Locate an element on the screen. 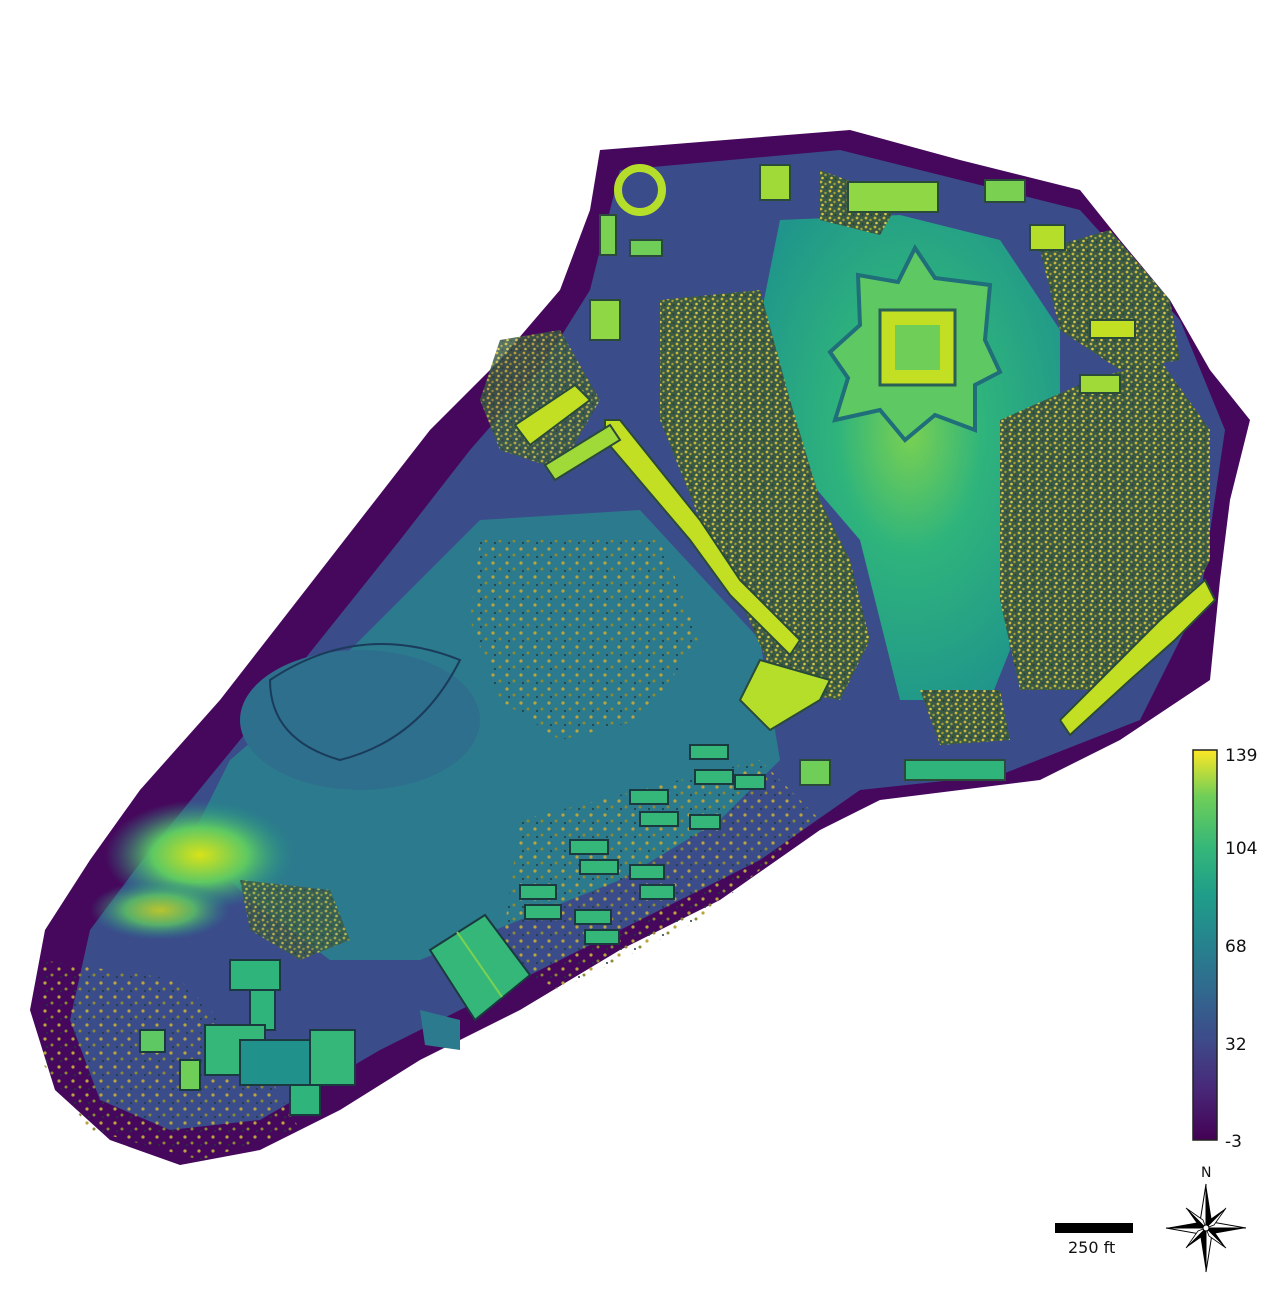 The height and width of the screenshot is (1306, 1280). legend-min-label: -3 is located at coordinates (1233, 1142).